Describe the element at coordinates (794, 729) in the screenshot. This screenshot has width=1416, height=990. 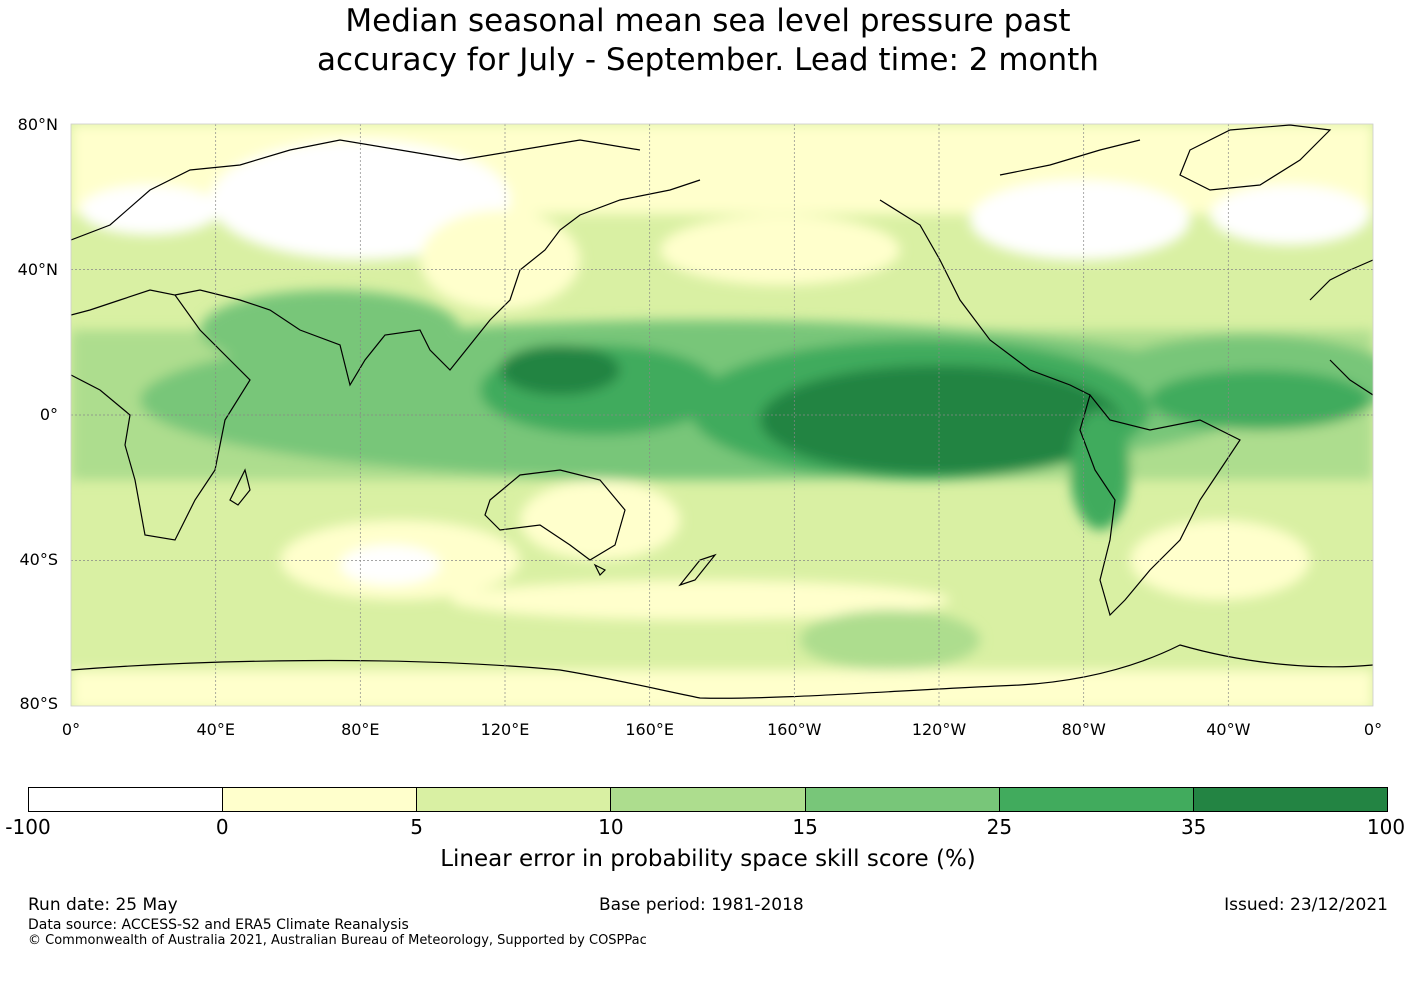
I see `lon-label-160w: 160°W` at that location.